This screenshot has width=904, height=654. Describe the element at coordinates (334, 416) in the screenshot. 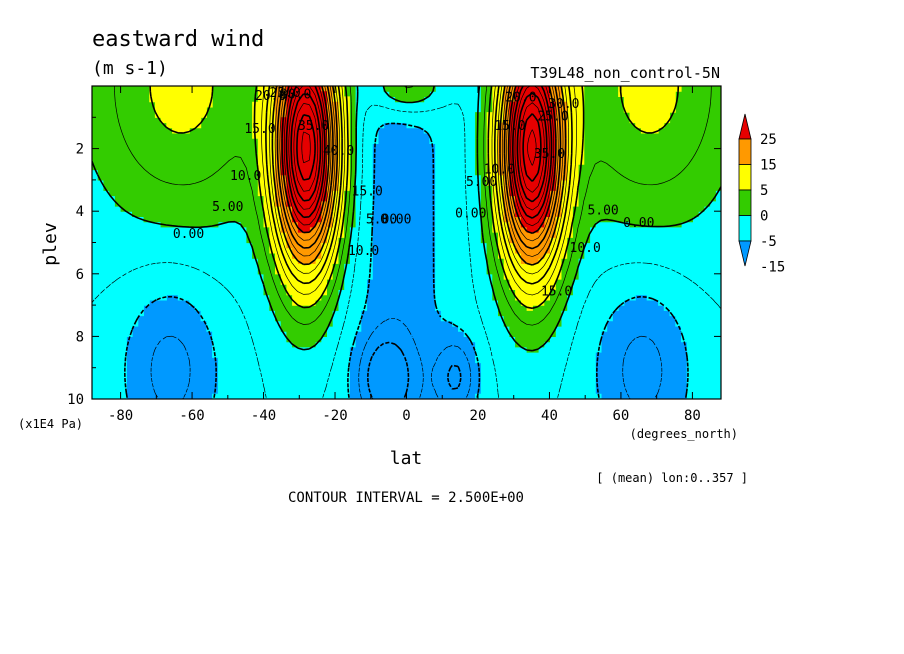

I see `x-tick-label: -20` at that location.